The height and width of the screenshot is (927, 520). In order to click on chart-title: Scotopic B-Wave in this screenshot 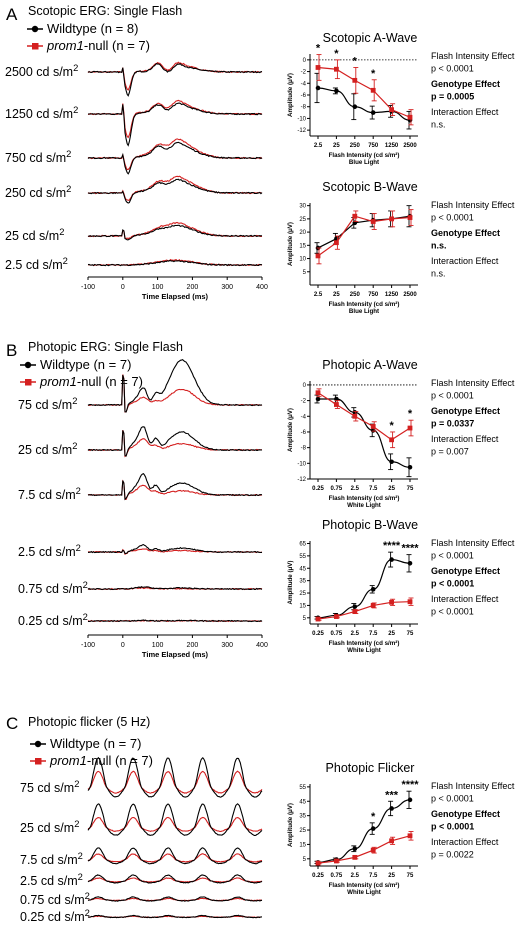, I will do `click(369, 187)`.